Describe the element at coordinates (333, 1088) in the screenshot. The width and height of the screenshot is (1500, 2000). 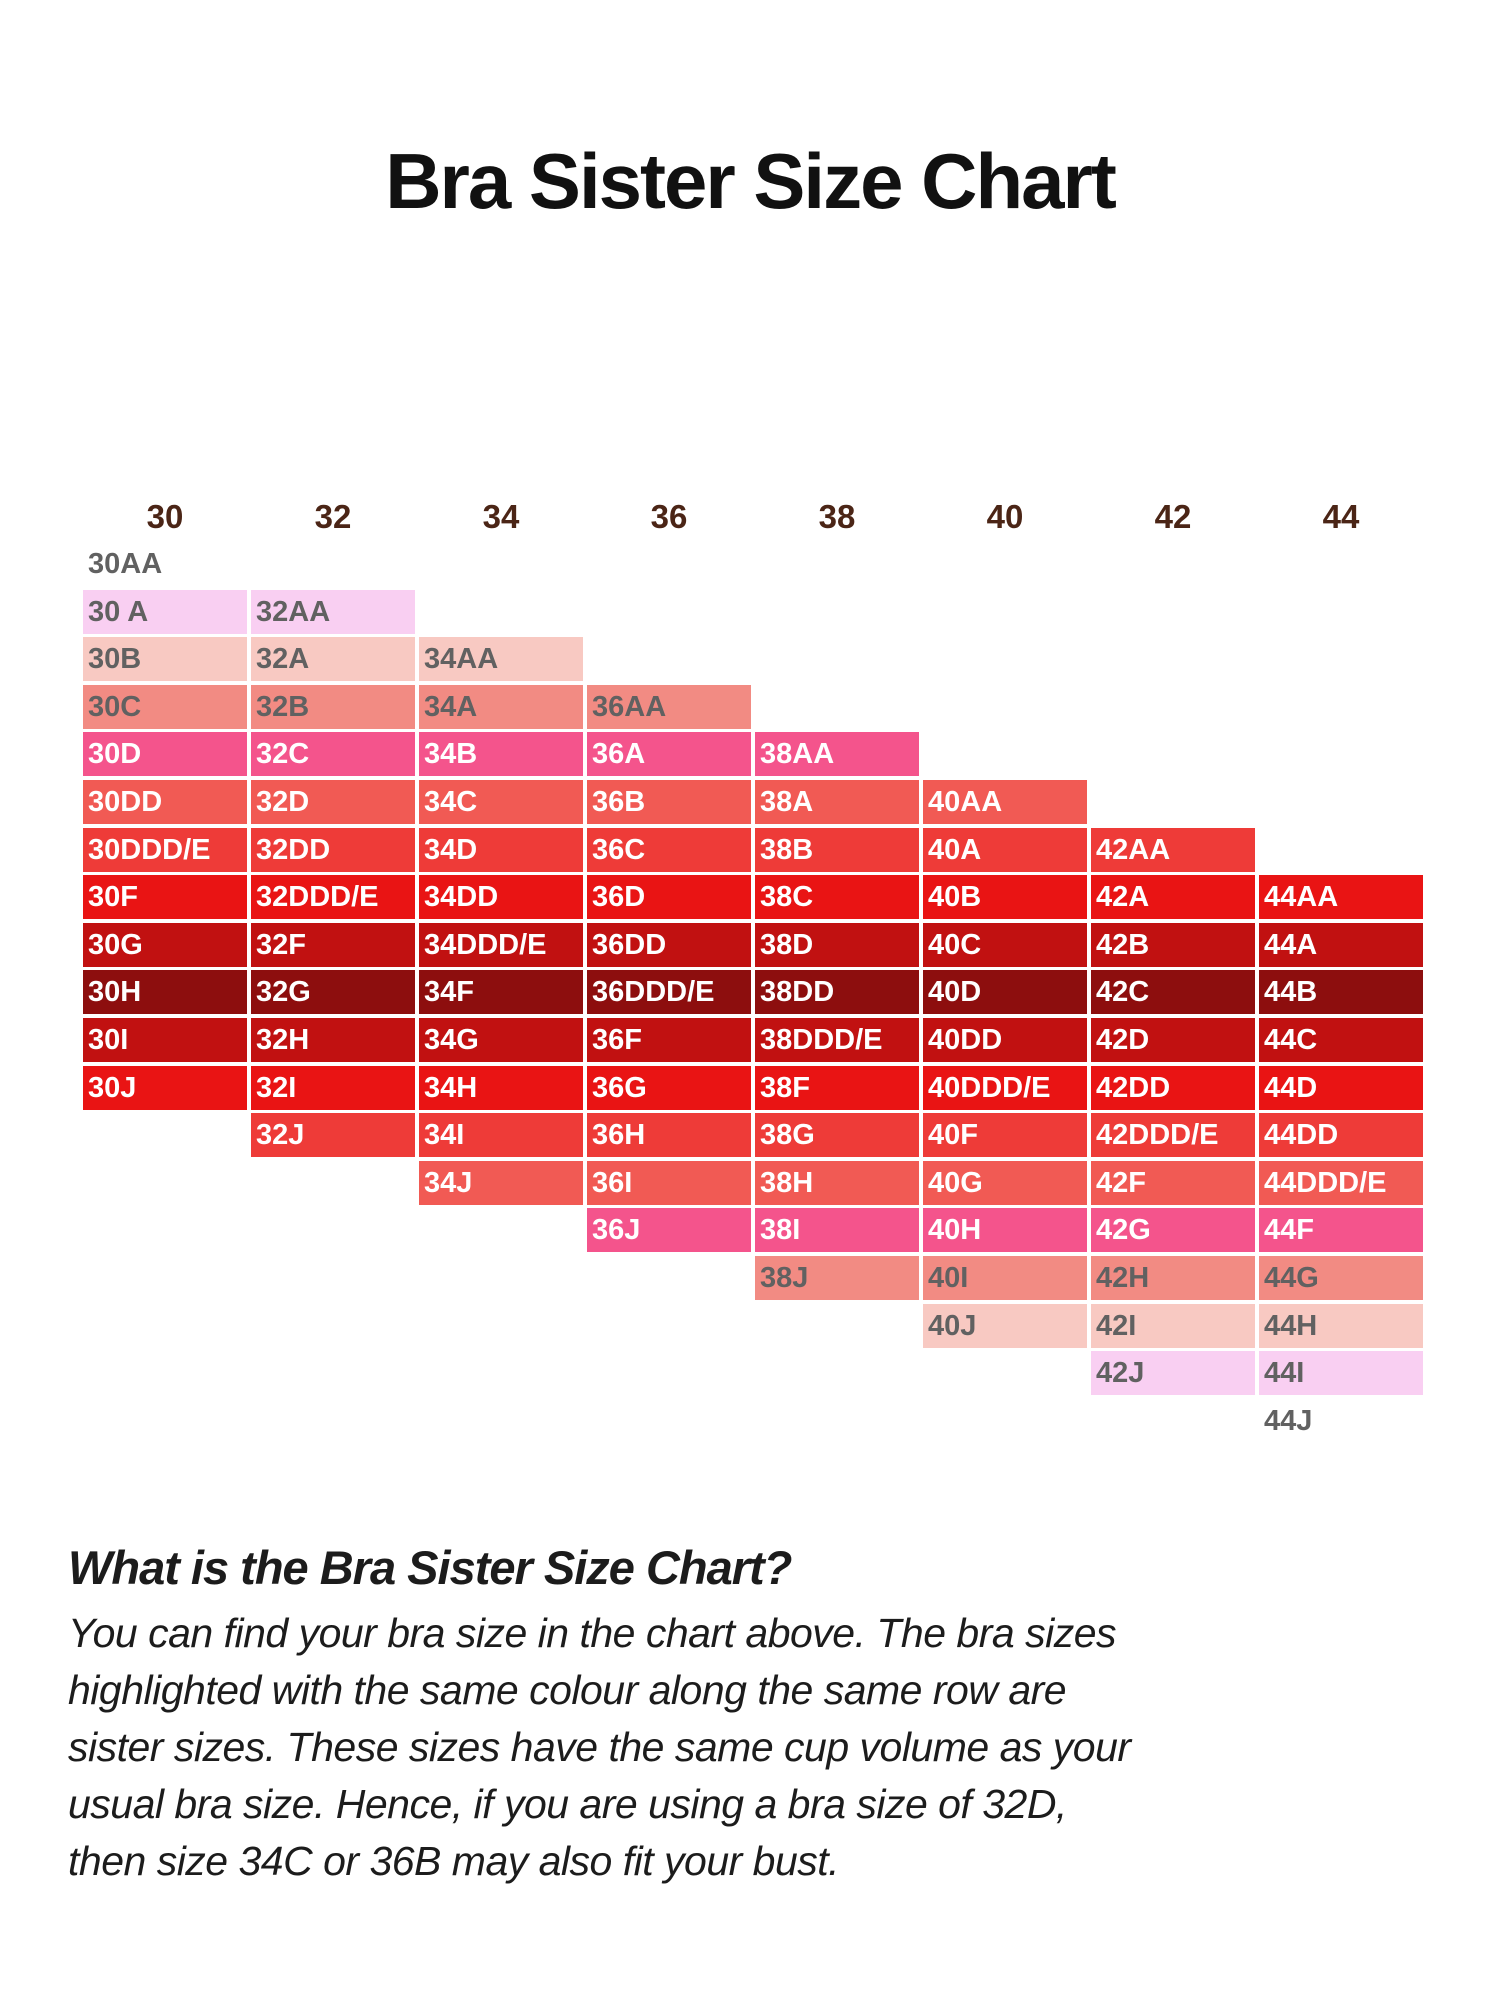
I see `size-cell: 32I` at that location.